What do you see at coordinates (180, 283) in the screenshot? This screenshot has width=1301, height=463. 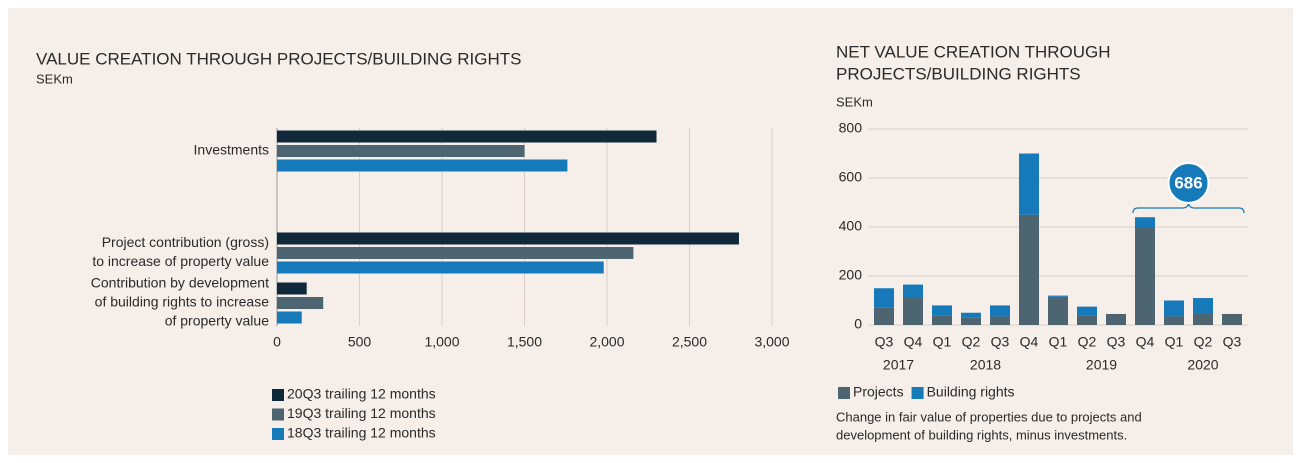 I see `category-label: Contribution by development` at bounding box center [180, 283].